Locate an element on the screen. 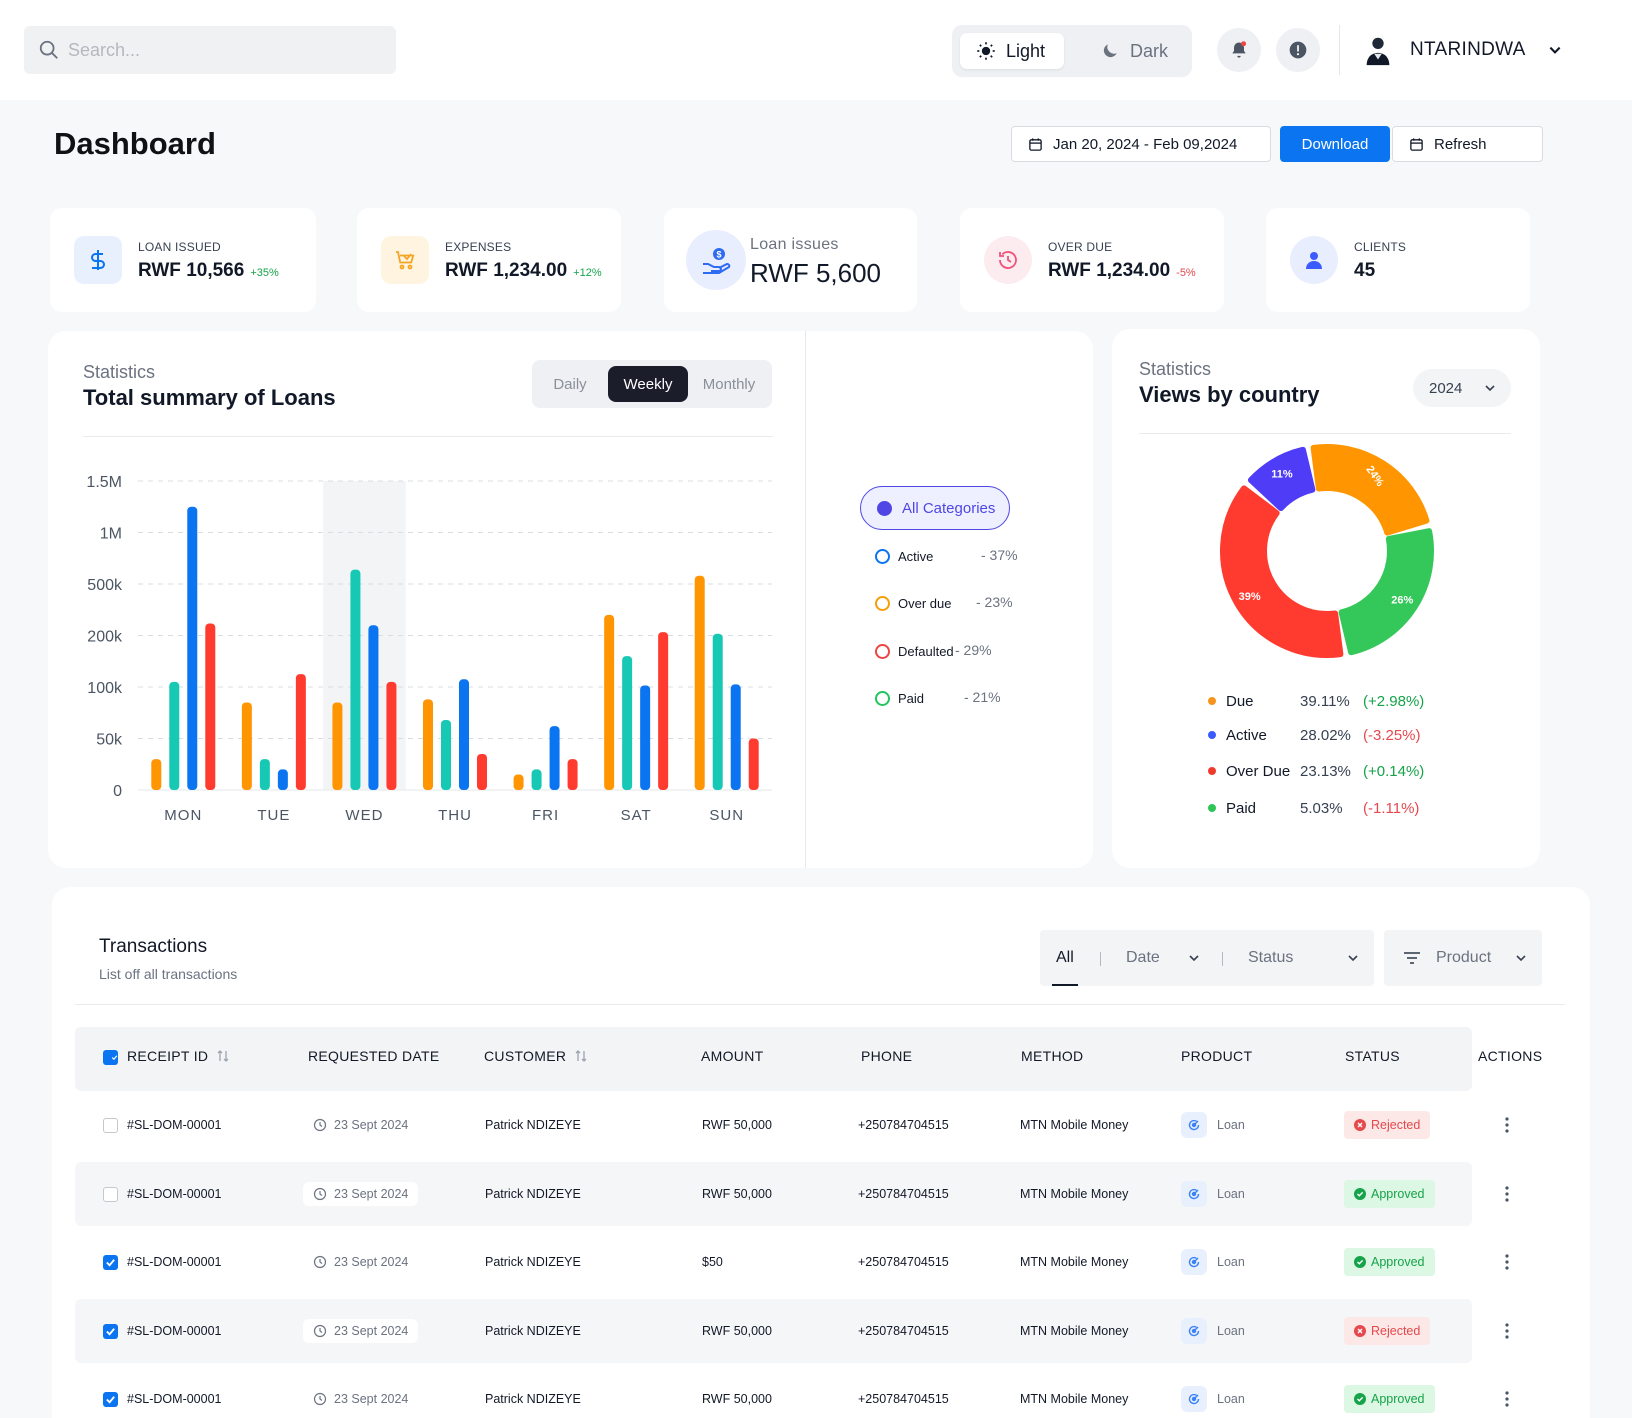 The image size is (1632, 1418). pie-legend-item: Over Due 23.13% (+0.14%) is located at coordinates (1328, 771).